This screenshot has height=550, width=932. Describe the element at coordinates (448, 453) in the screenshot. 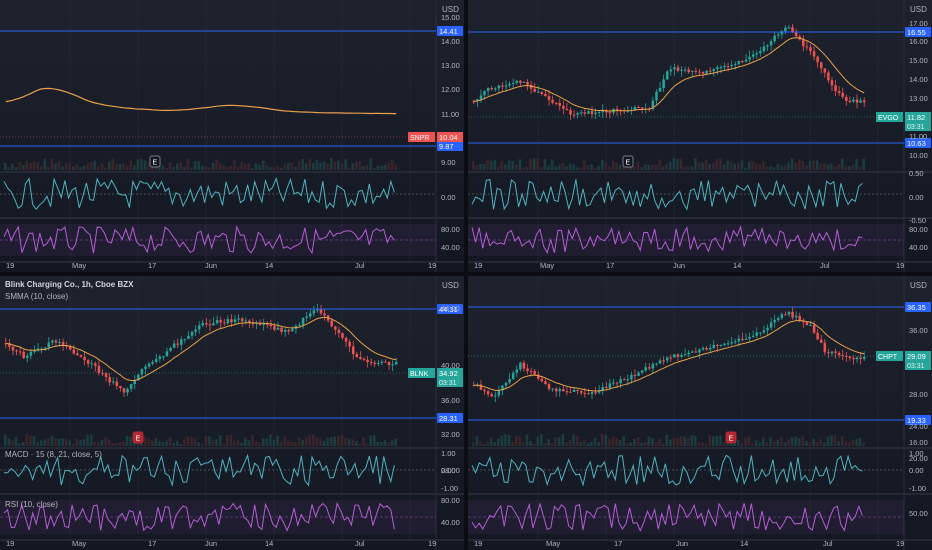

I see `macd-axis-tick: 1.00` at that location.